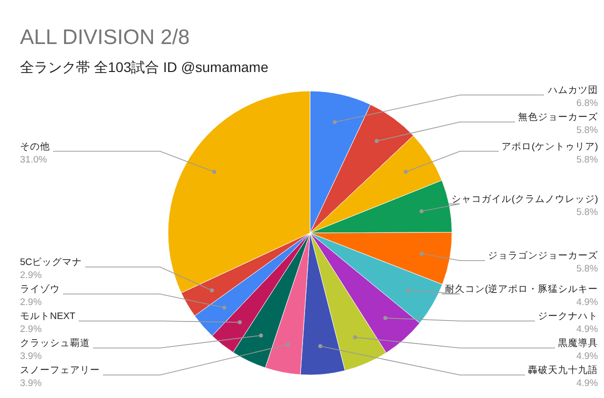 The image size is (604, 398). What do you see at coordinates (40, 289) in the screenshot?
I see `slice-label: ライゾウ` at bounding box center [40, 289].